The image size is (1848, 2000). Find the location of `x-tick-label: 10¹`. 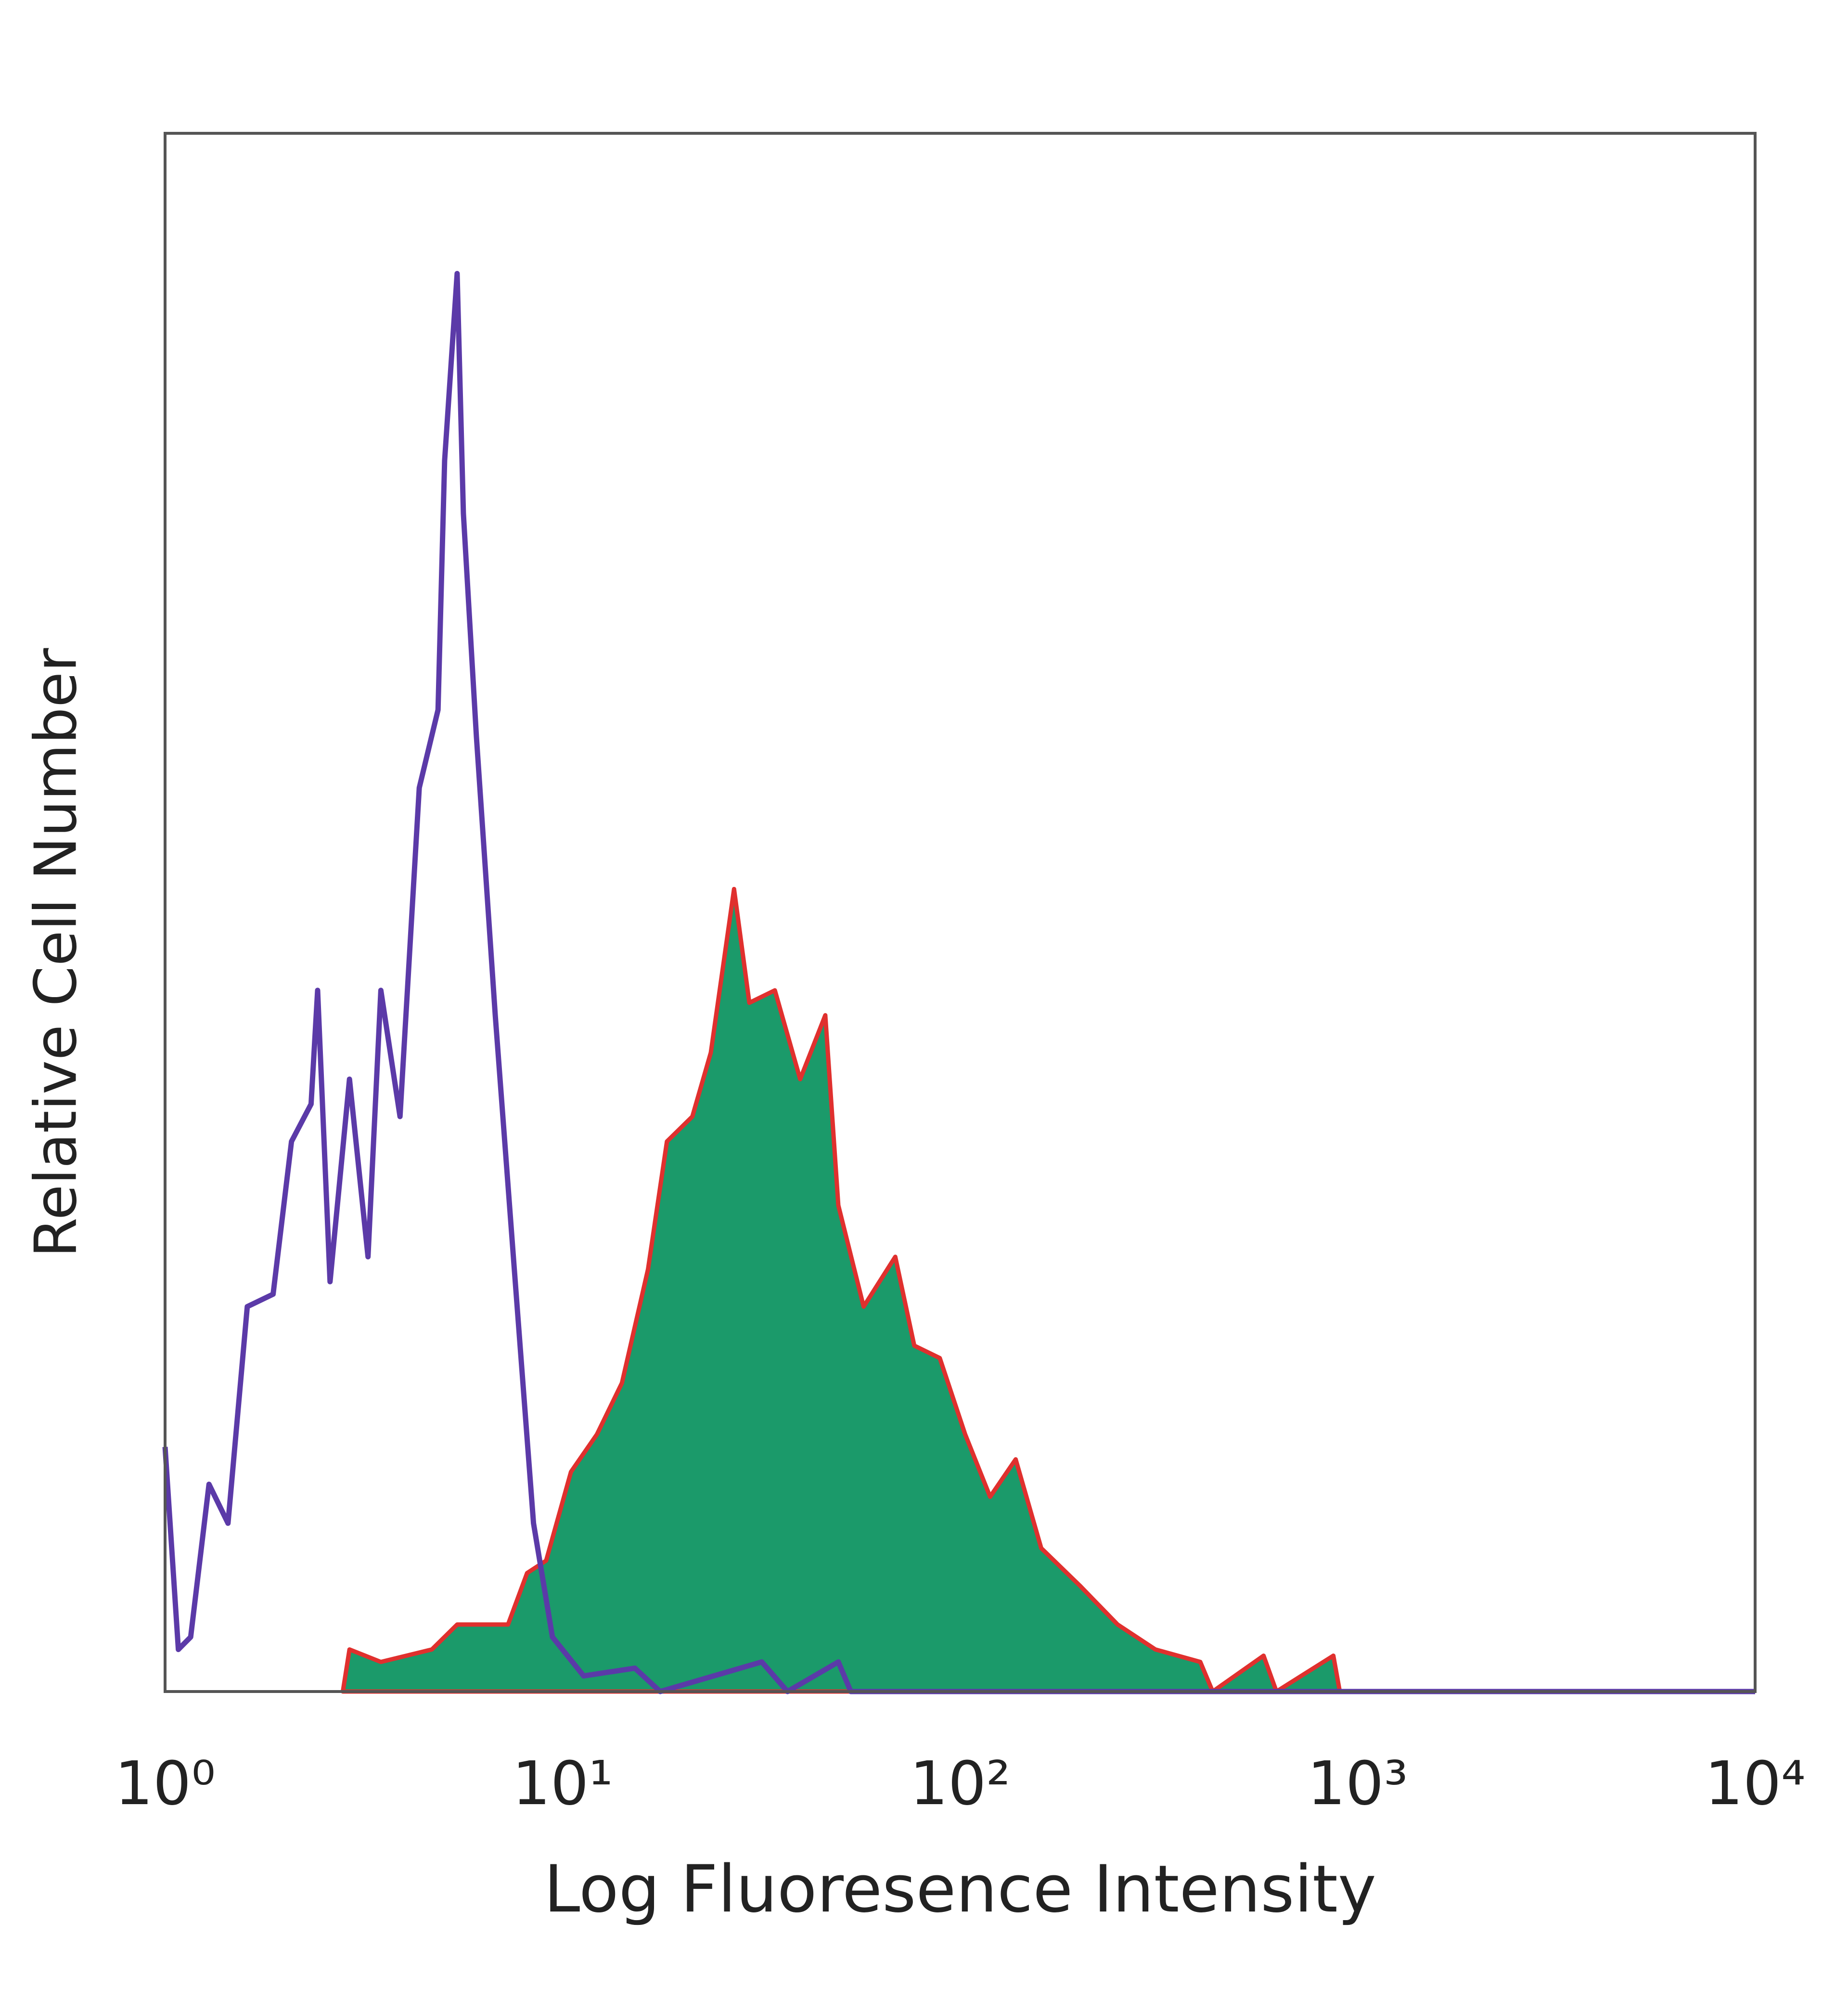

x-tick-label: 10¹ is located at coordinates (562, 1784).